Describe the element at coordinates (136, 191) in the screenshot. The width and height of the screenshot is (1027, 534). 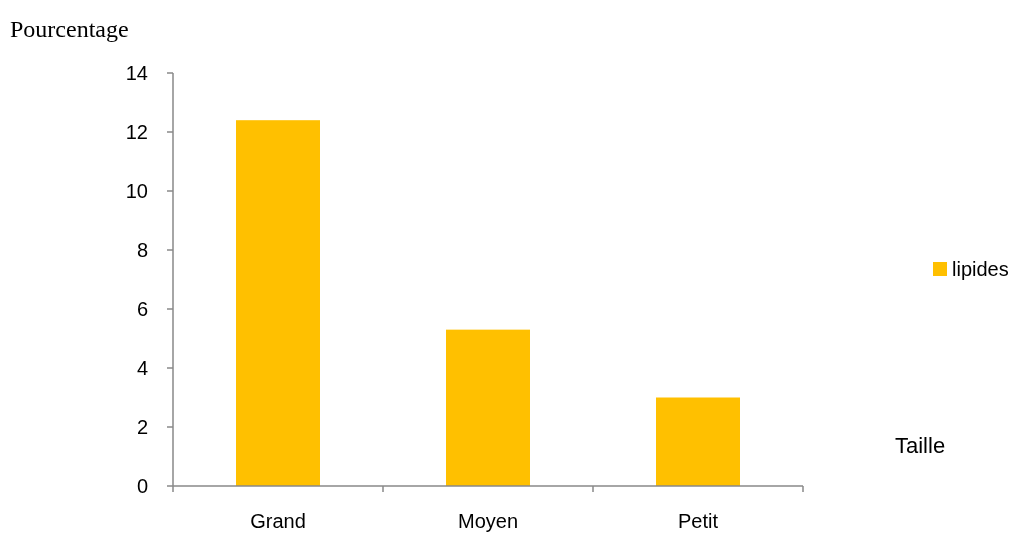
I see `y-tick-label: 10` at that location.